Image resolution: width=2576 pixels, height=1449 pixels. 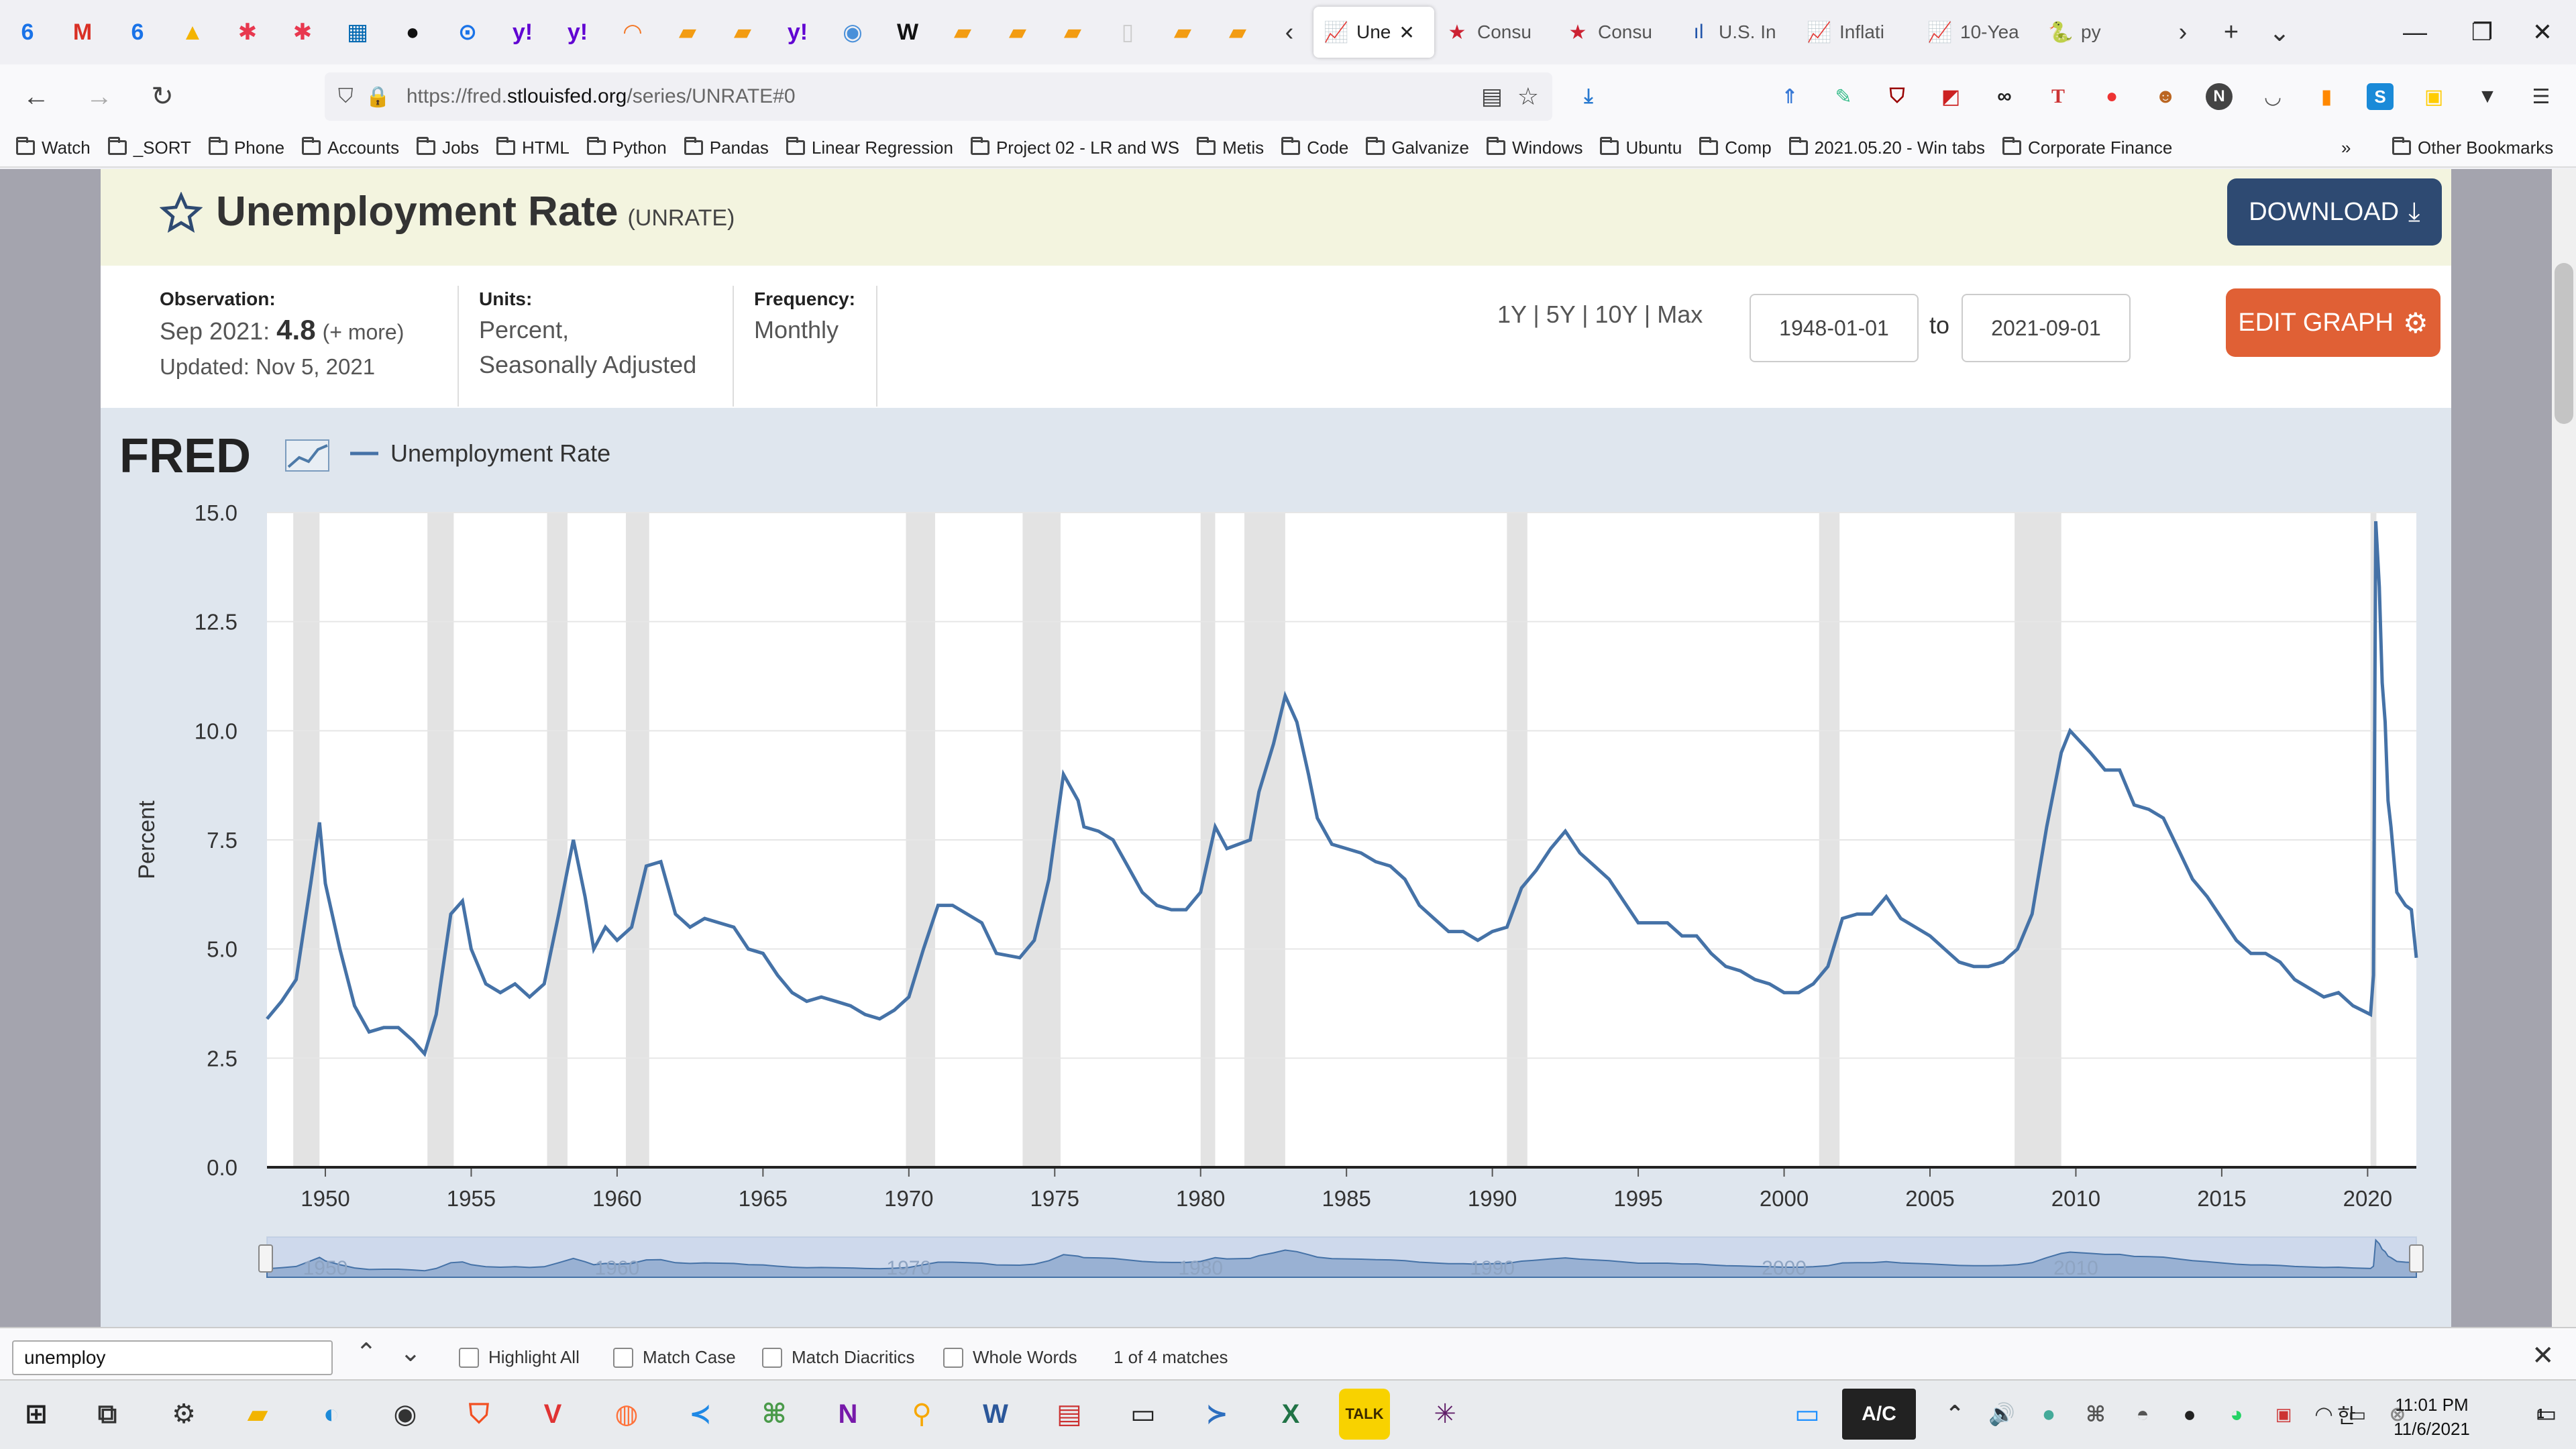 What do you see at coordinates (99, 96) in the screenshot?
I see `forward-arrow-icon: →` at bounding box center [99, 96].